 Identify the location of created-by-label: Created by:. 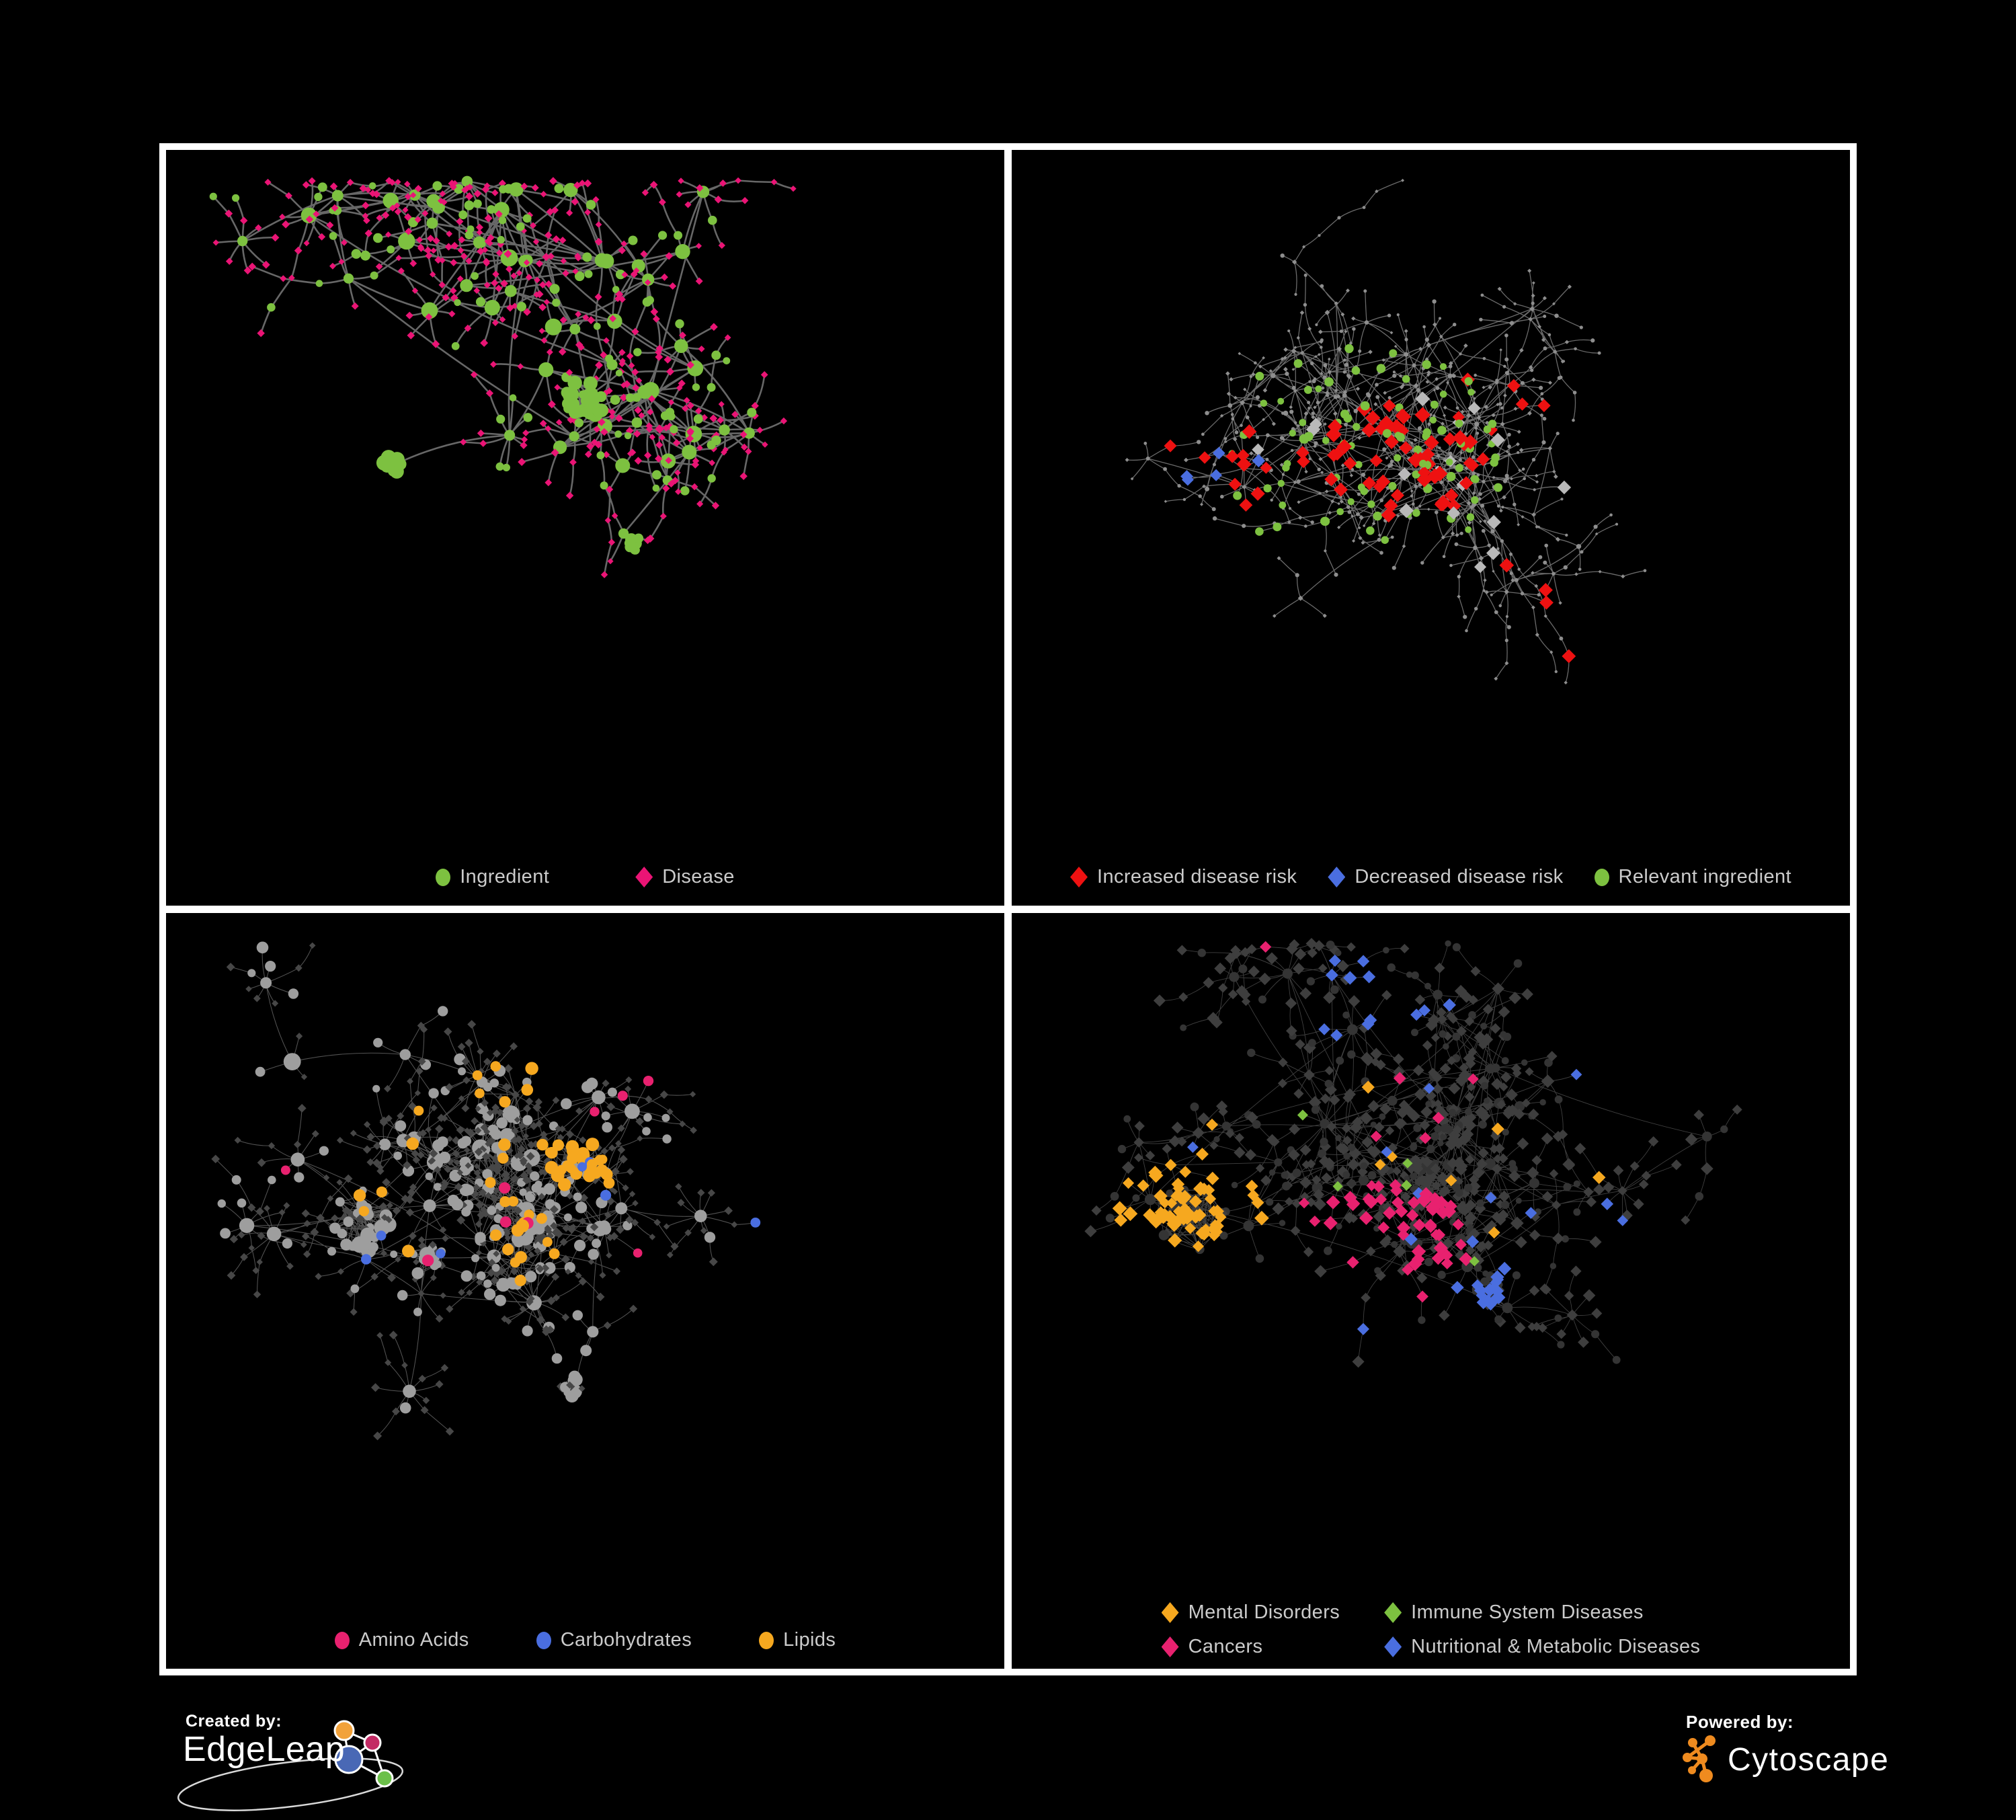
(234, 1721).